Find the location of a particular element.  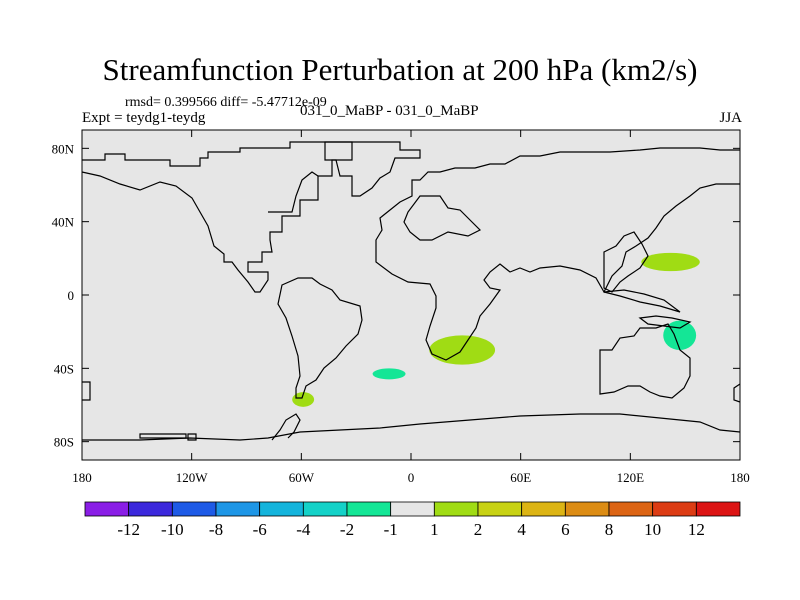

y-tick-label: 40N is located at coordinates (63, 222).